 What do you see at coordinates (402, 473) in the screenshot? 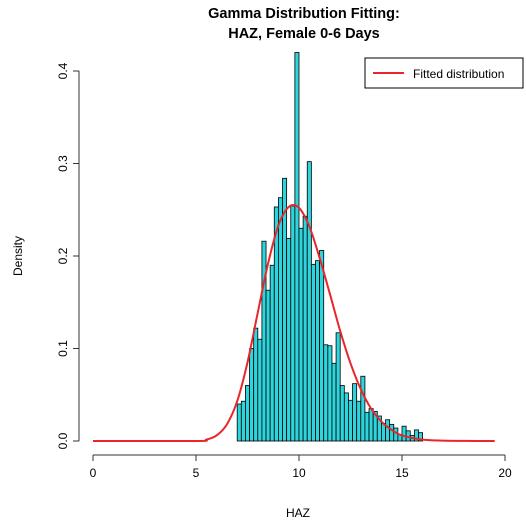
I see `x-tick-label: 15` at bounding box center [402, 473].